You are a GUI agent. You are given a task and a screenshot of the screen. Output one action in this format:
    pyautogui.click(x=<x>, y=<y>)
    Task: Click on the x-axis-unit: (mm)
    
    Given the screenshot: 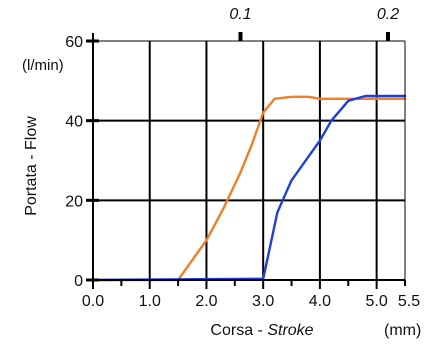 What is the action you would take?
    pyautogui.click(x=402, y=330)
    